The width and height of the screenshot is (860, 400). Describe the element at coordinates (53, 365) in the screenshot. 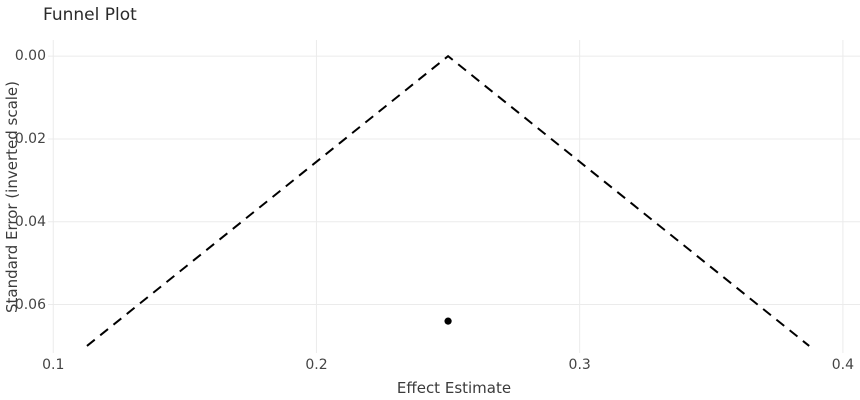

I see `x-tick-label: 0.1` at that location.